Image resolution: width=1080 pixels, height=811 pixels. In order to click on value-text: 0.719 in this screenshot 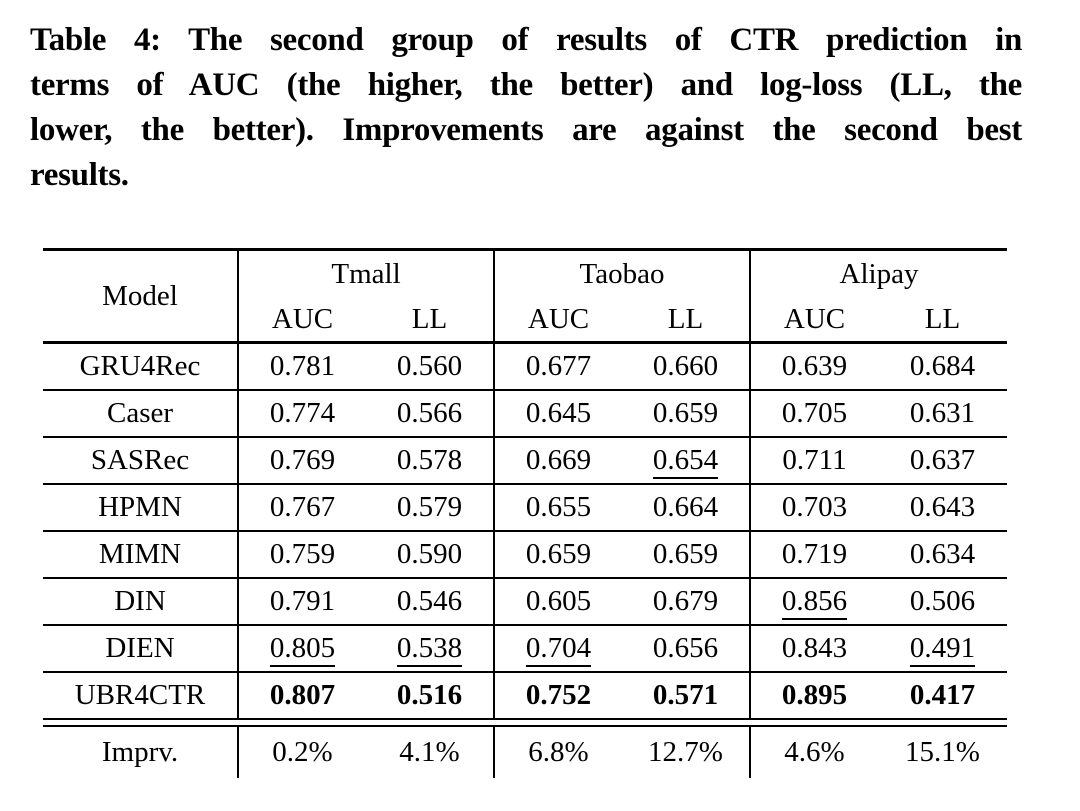, I will do `click(814, 553)`.